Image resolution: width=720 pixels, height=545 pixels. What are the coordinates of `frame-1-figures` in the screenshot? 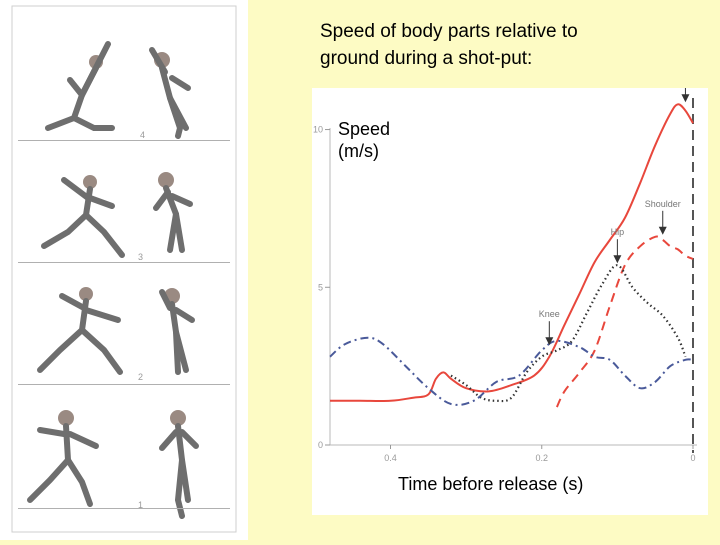 It's located at (113, 464).